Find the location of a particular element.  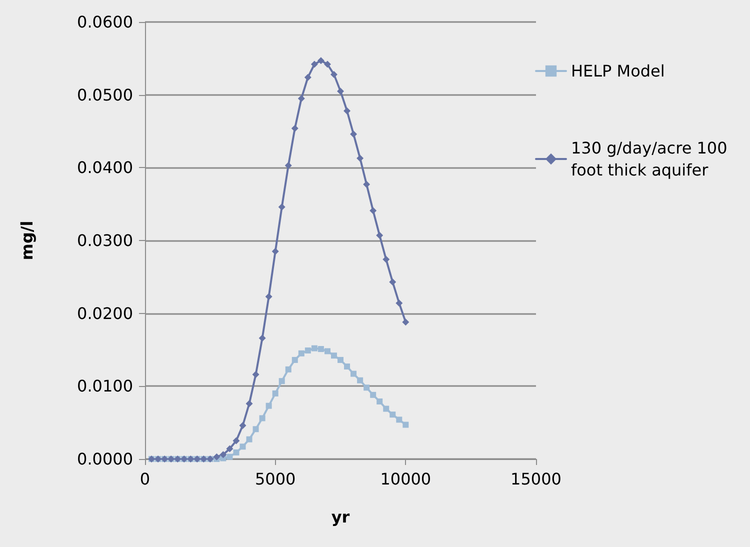

y-tick-label: 0.0600 is located at coordinates (105, 22).